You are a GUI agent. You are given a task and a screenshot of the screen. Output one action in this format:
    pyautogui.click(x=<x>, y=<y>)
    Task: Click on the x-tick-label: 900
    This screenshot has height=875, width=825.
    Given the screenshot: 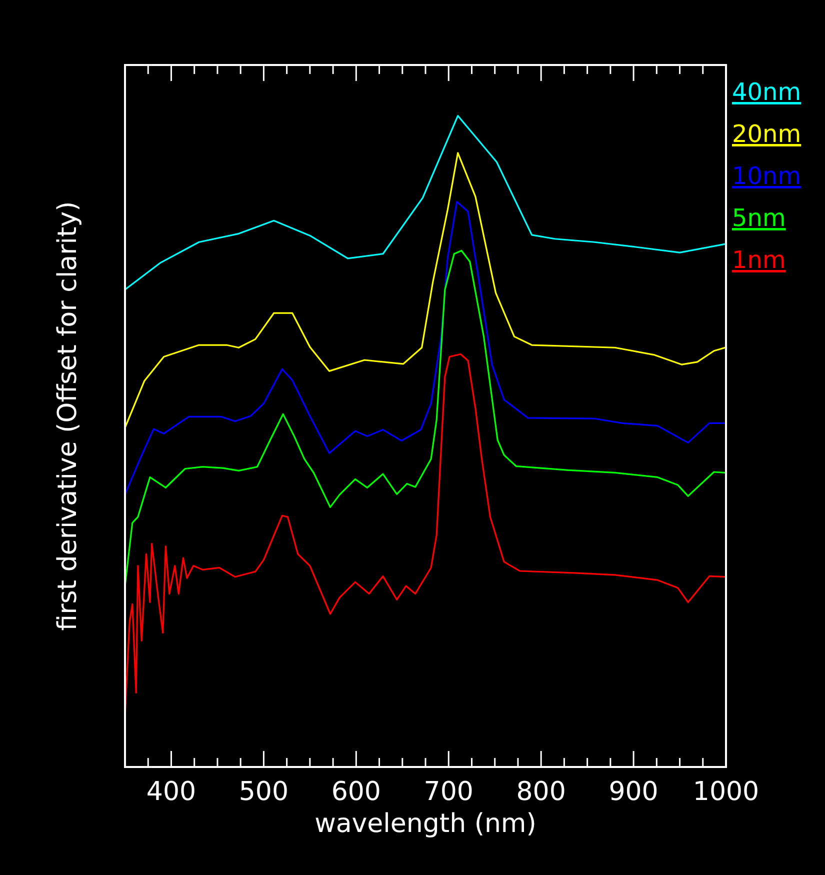 What is the action you would take?
    pyautogui.click(x=633, y=792)
    